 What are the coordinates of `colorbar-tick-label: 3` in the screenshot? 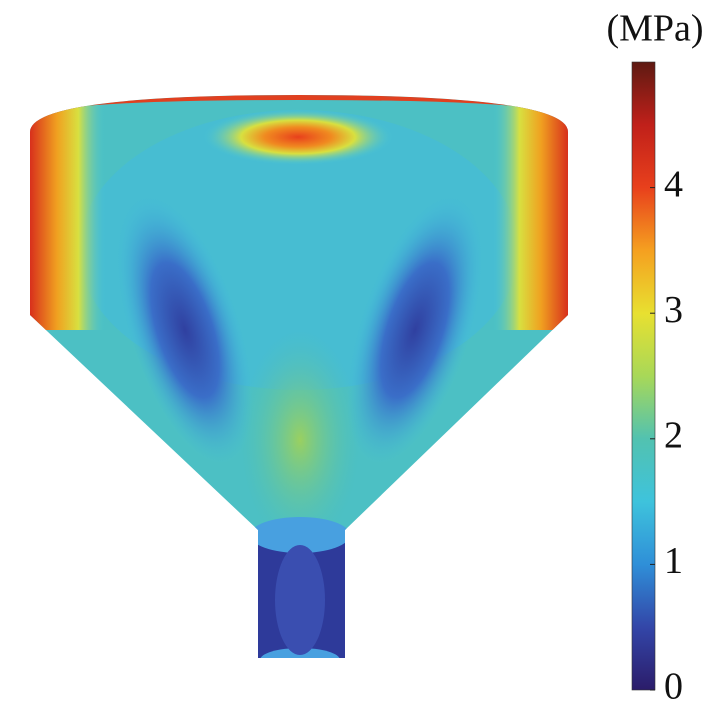 It's located at (673, 310).